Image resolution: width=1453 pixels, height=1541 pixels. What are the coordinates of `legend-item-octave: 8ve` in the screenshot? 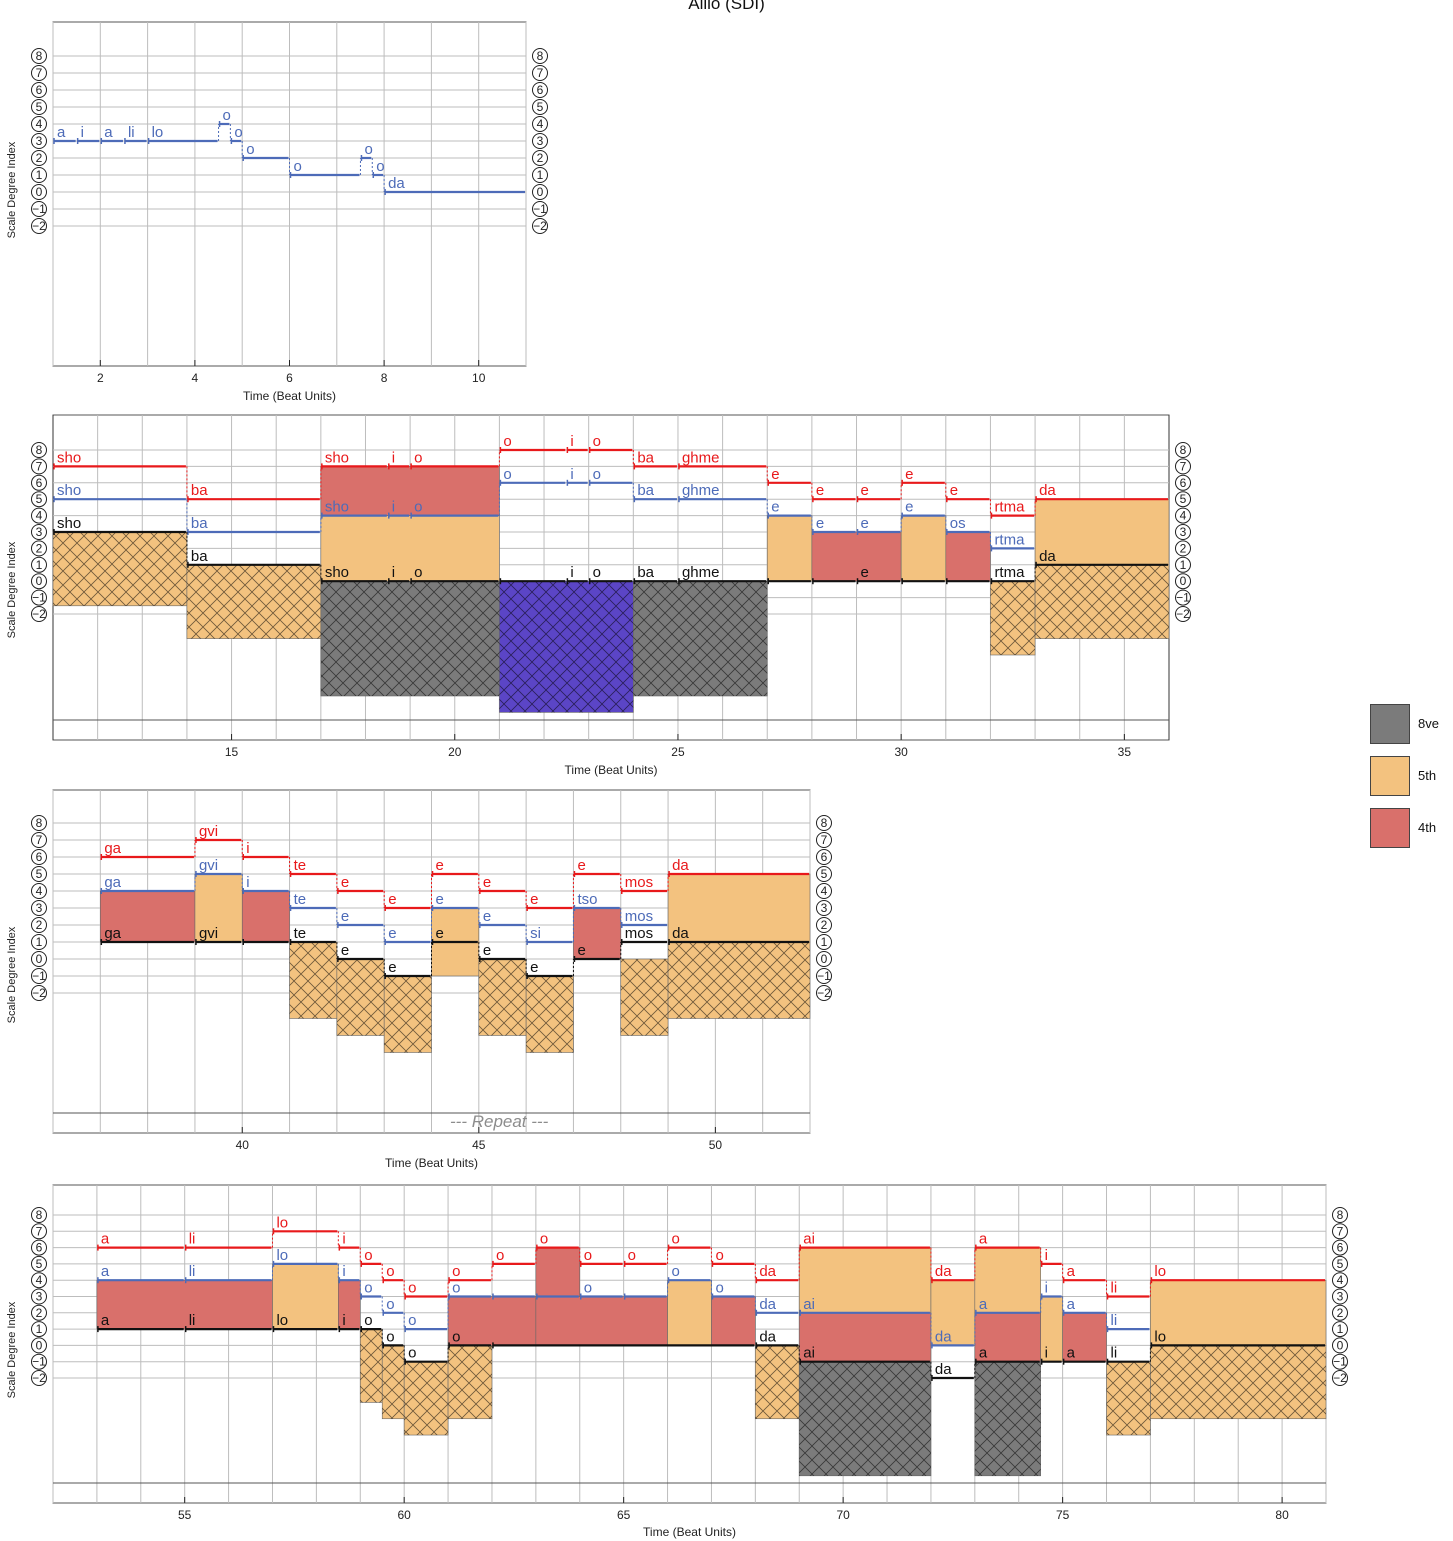 It's located at (1410, 723).